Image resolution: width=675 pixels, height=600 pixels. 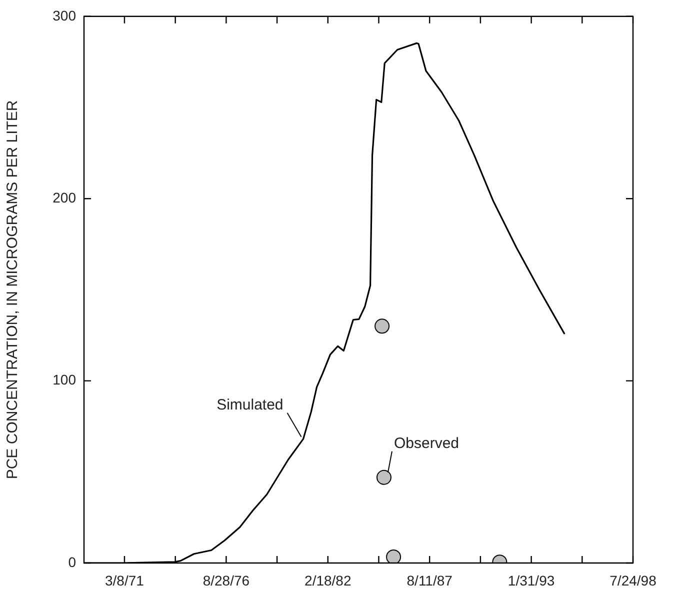 I want to click on x-tick-label: 2/18/82, so click(x=328, y=580).